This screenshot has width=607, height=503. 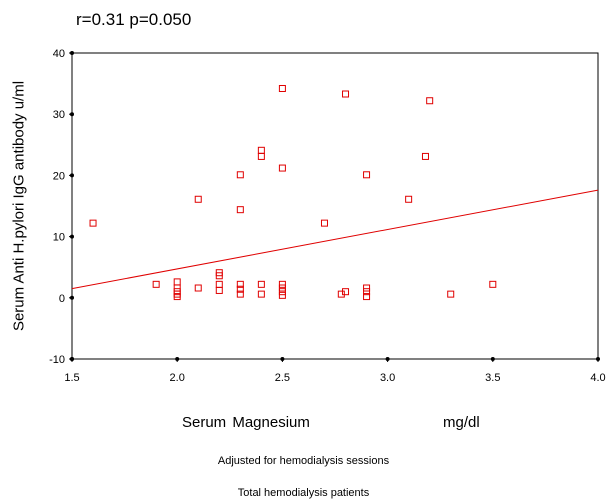 What do you see at coordinates (177, 378) in the screenshot?
I see `x-tick-label: 2.0` at bounding box center [177, 378].